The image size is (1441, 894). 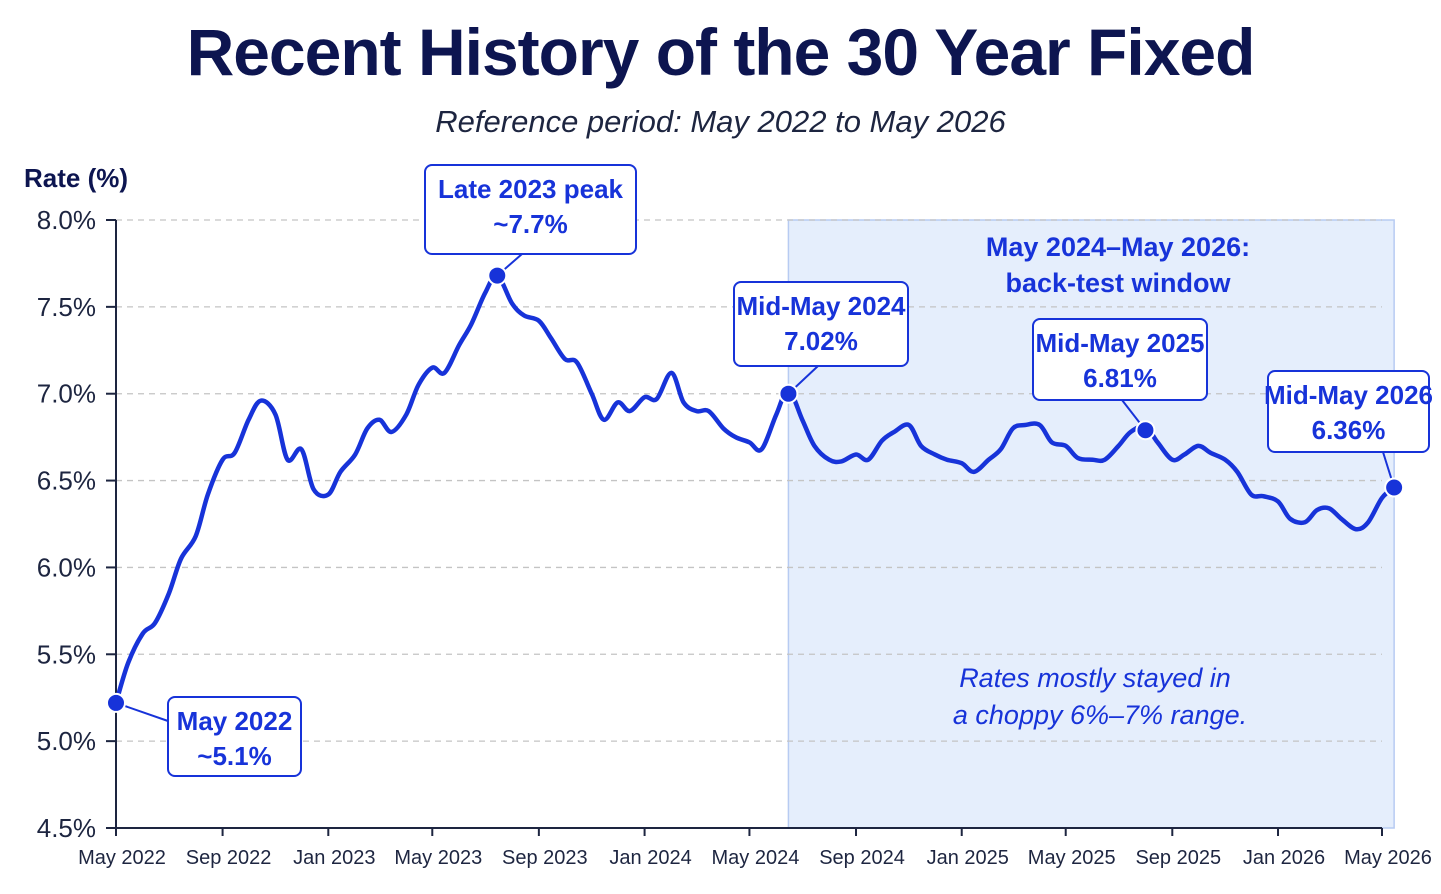 I want to click on callout: May 2022 ~5.1%, so click(x=204, y=734).